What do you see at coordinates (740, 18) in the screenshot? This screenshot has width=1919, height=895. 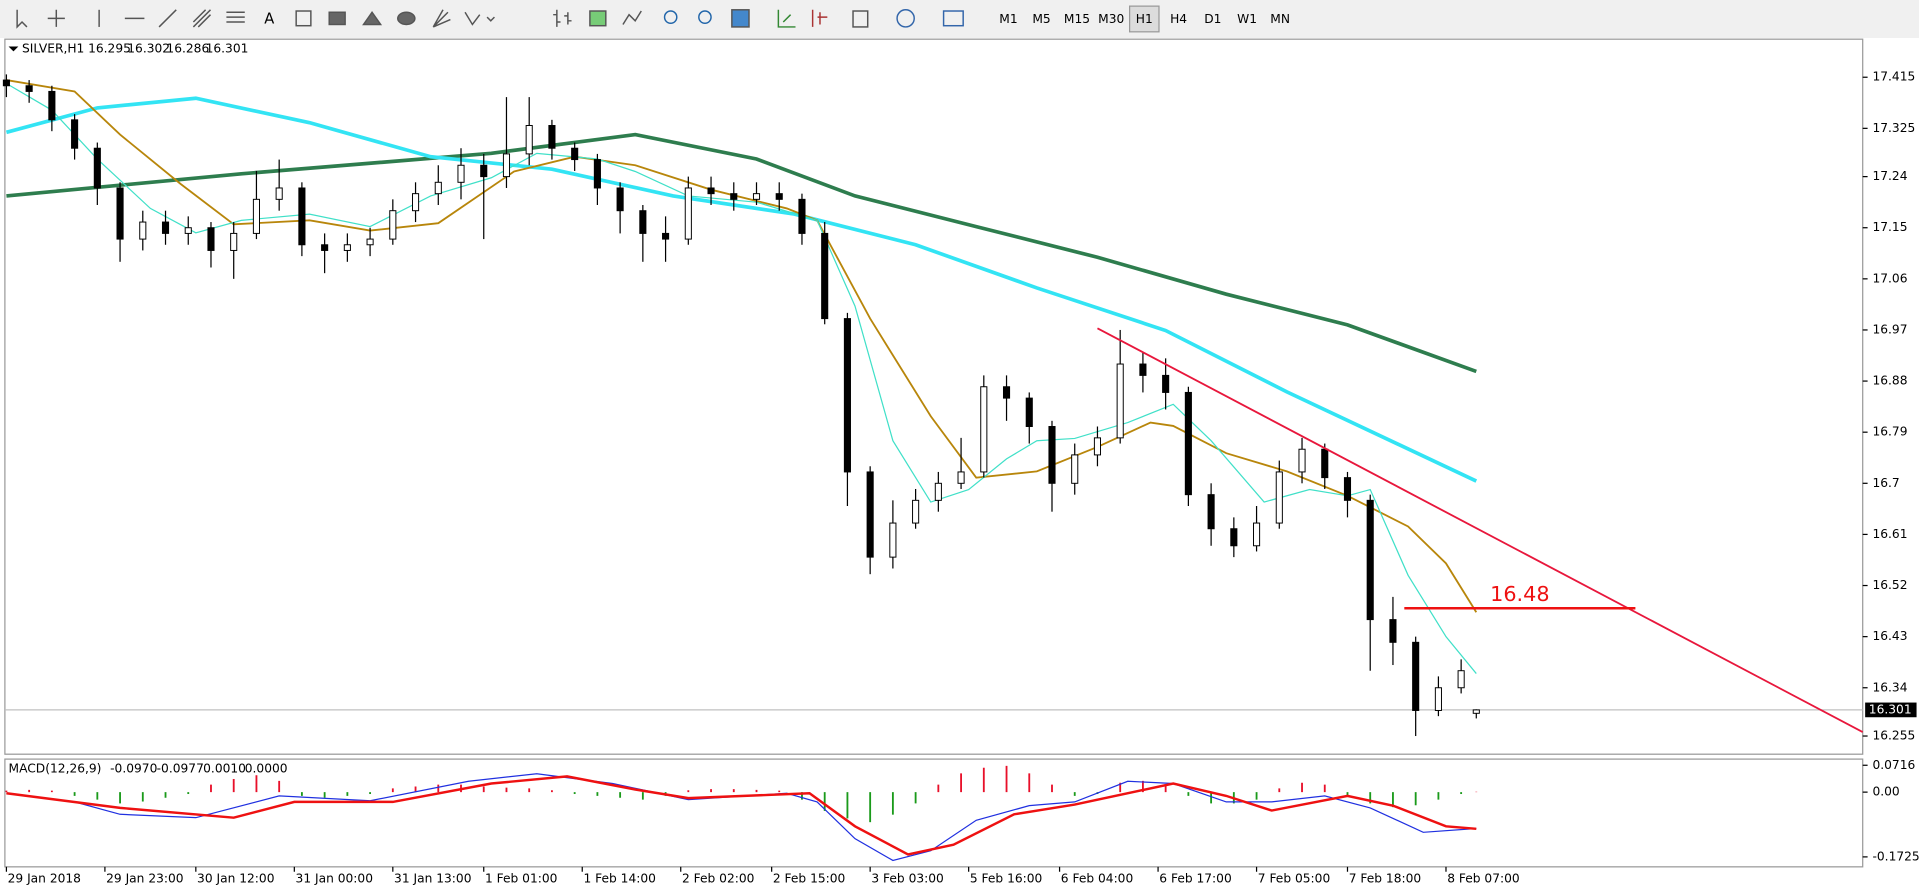 I see `tile-icon` at bounding box center [740, 18].